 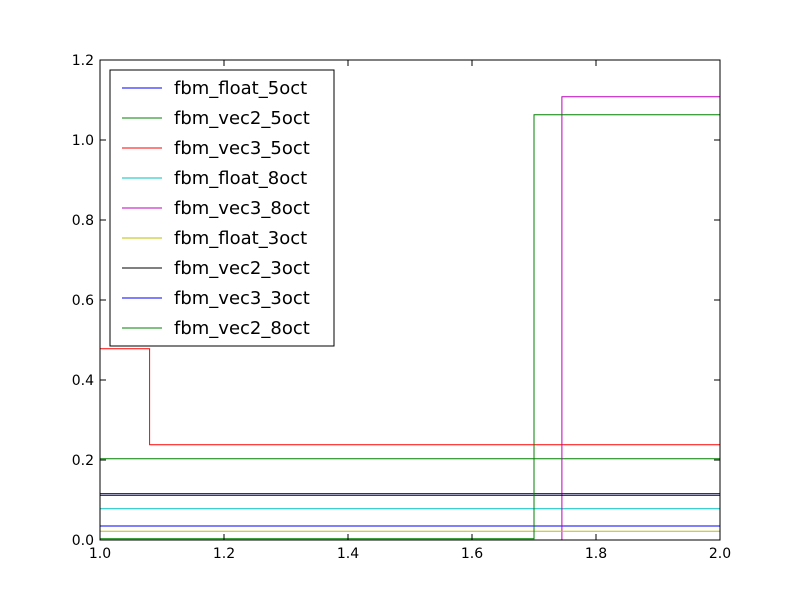 I want to click on y-tick-label: 0.8, so click(x=83, y=221).